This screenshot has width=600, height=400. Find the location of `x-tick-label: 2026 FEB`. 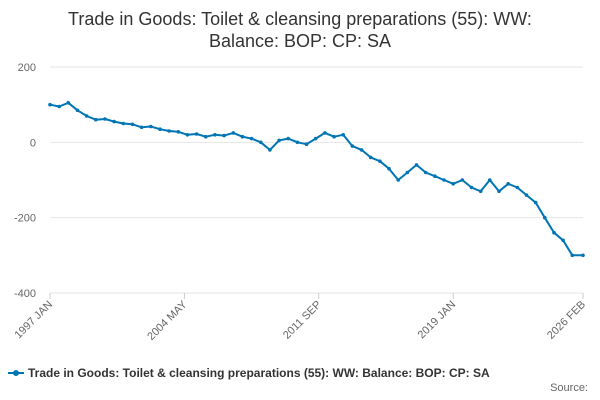

x-tick-label: 2026 FEB is located at coordinates (566, 320).